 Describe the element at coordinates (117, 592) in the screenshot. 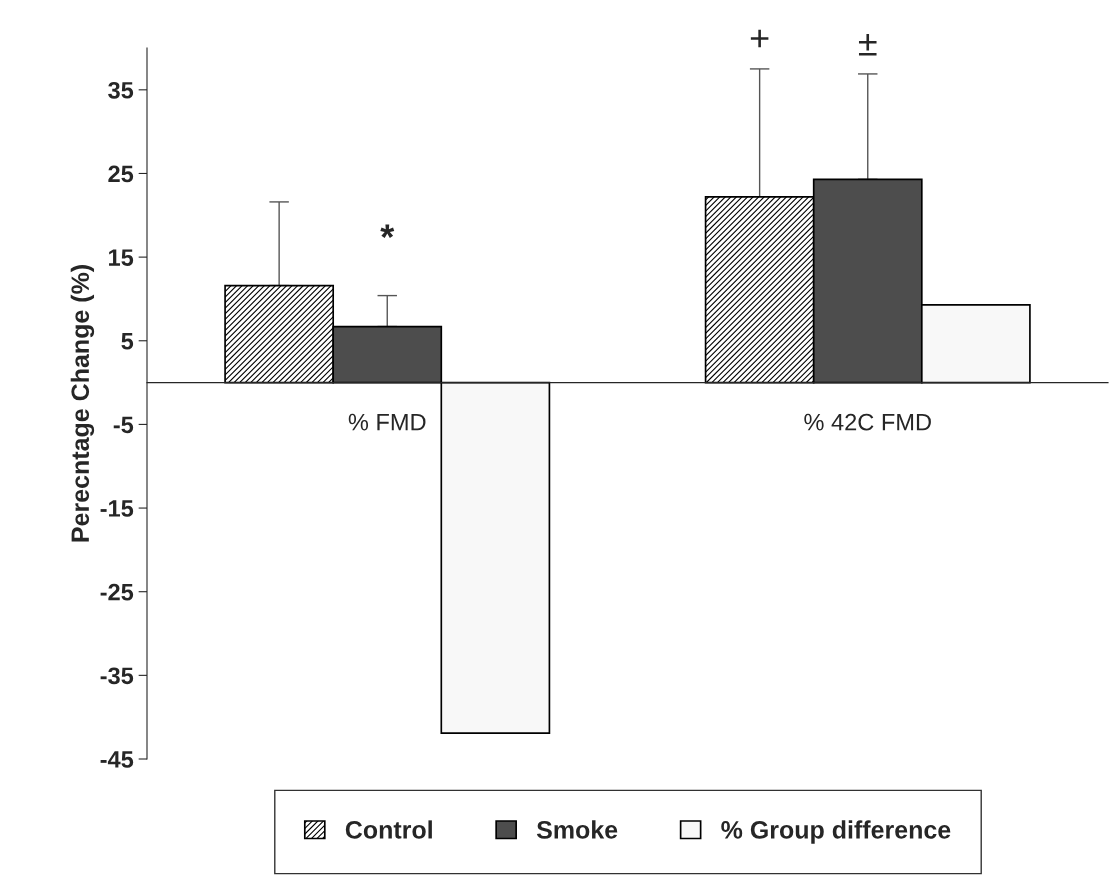

I see `y-tick-label: -25` at that location.